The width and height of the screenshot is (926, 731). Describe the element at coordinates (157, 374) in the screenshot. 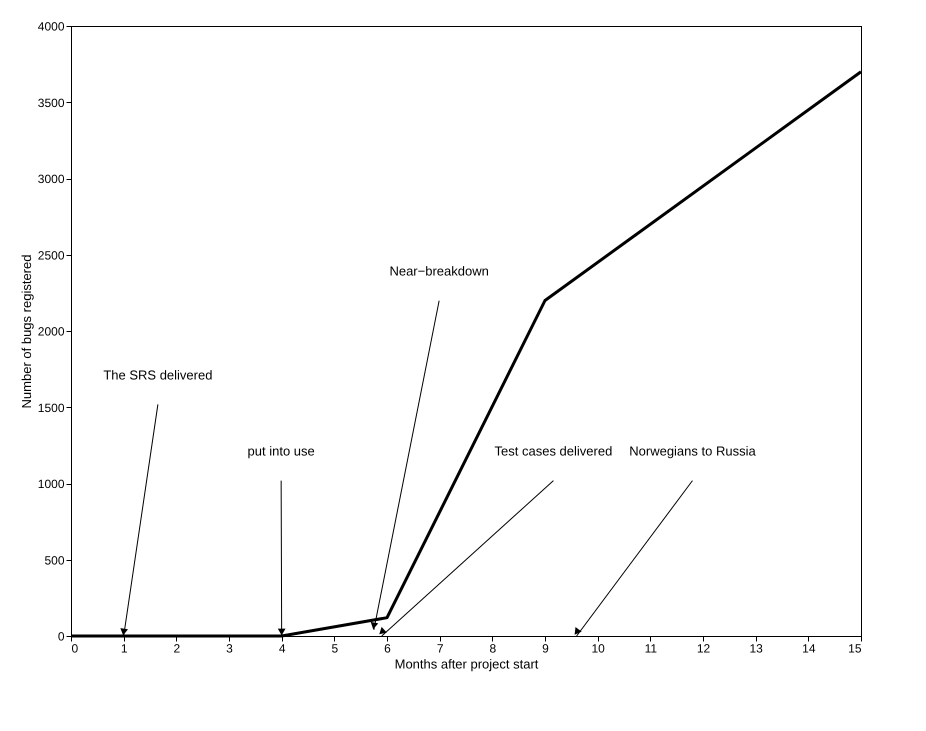

I see `annotation: The SRS delivered` at that location.